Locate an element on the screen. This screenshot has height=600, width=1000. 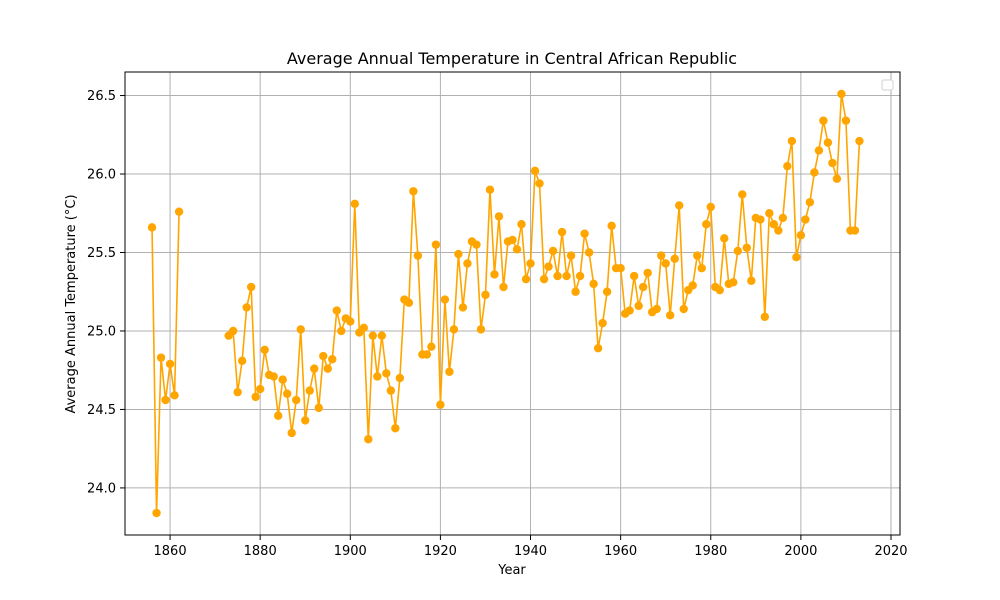
y-tick-label: 26.5 is located at coordinates (101, 96).